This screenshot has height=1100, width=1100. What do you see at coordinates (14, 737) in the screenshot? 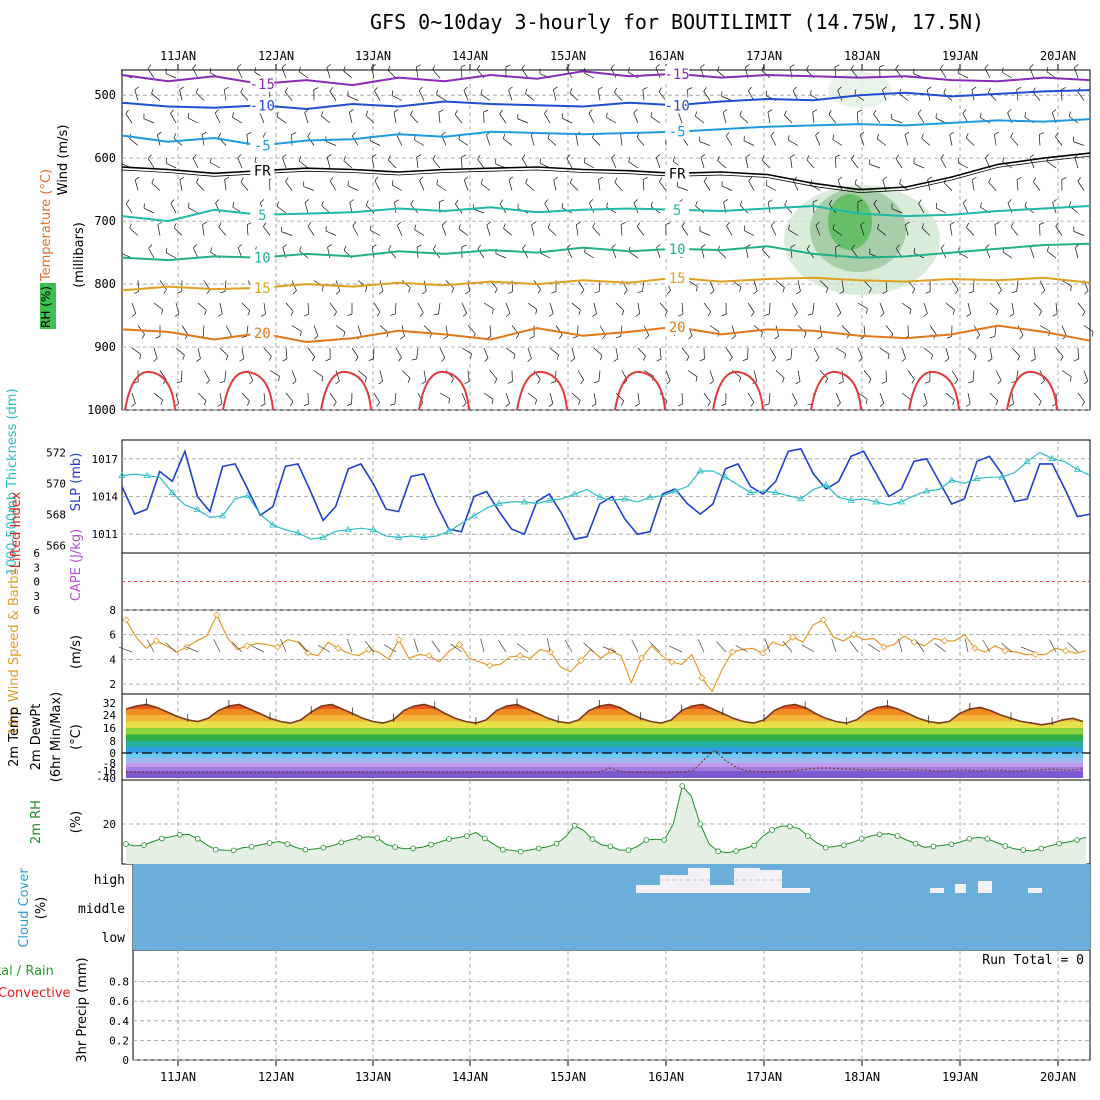
I see `axis-label-temp: 2m Temp` at bounding box center [14, 737].